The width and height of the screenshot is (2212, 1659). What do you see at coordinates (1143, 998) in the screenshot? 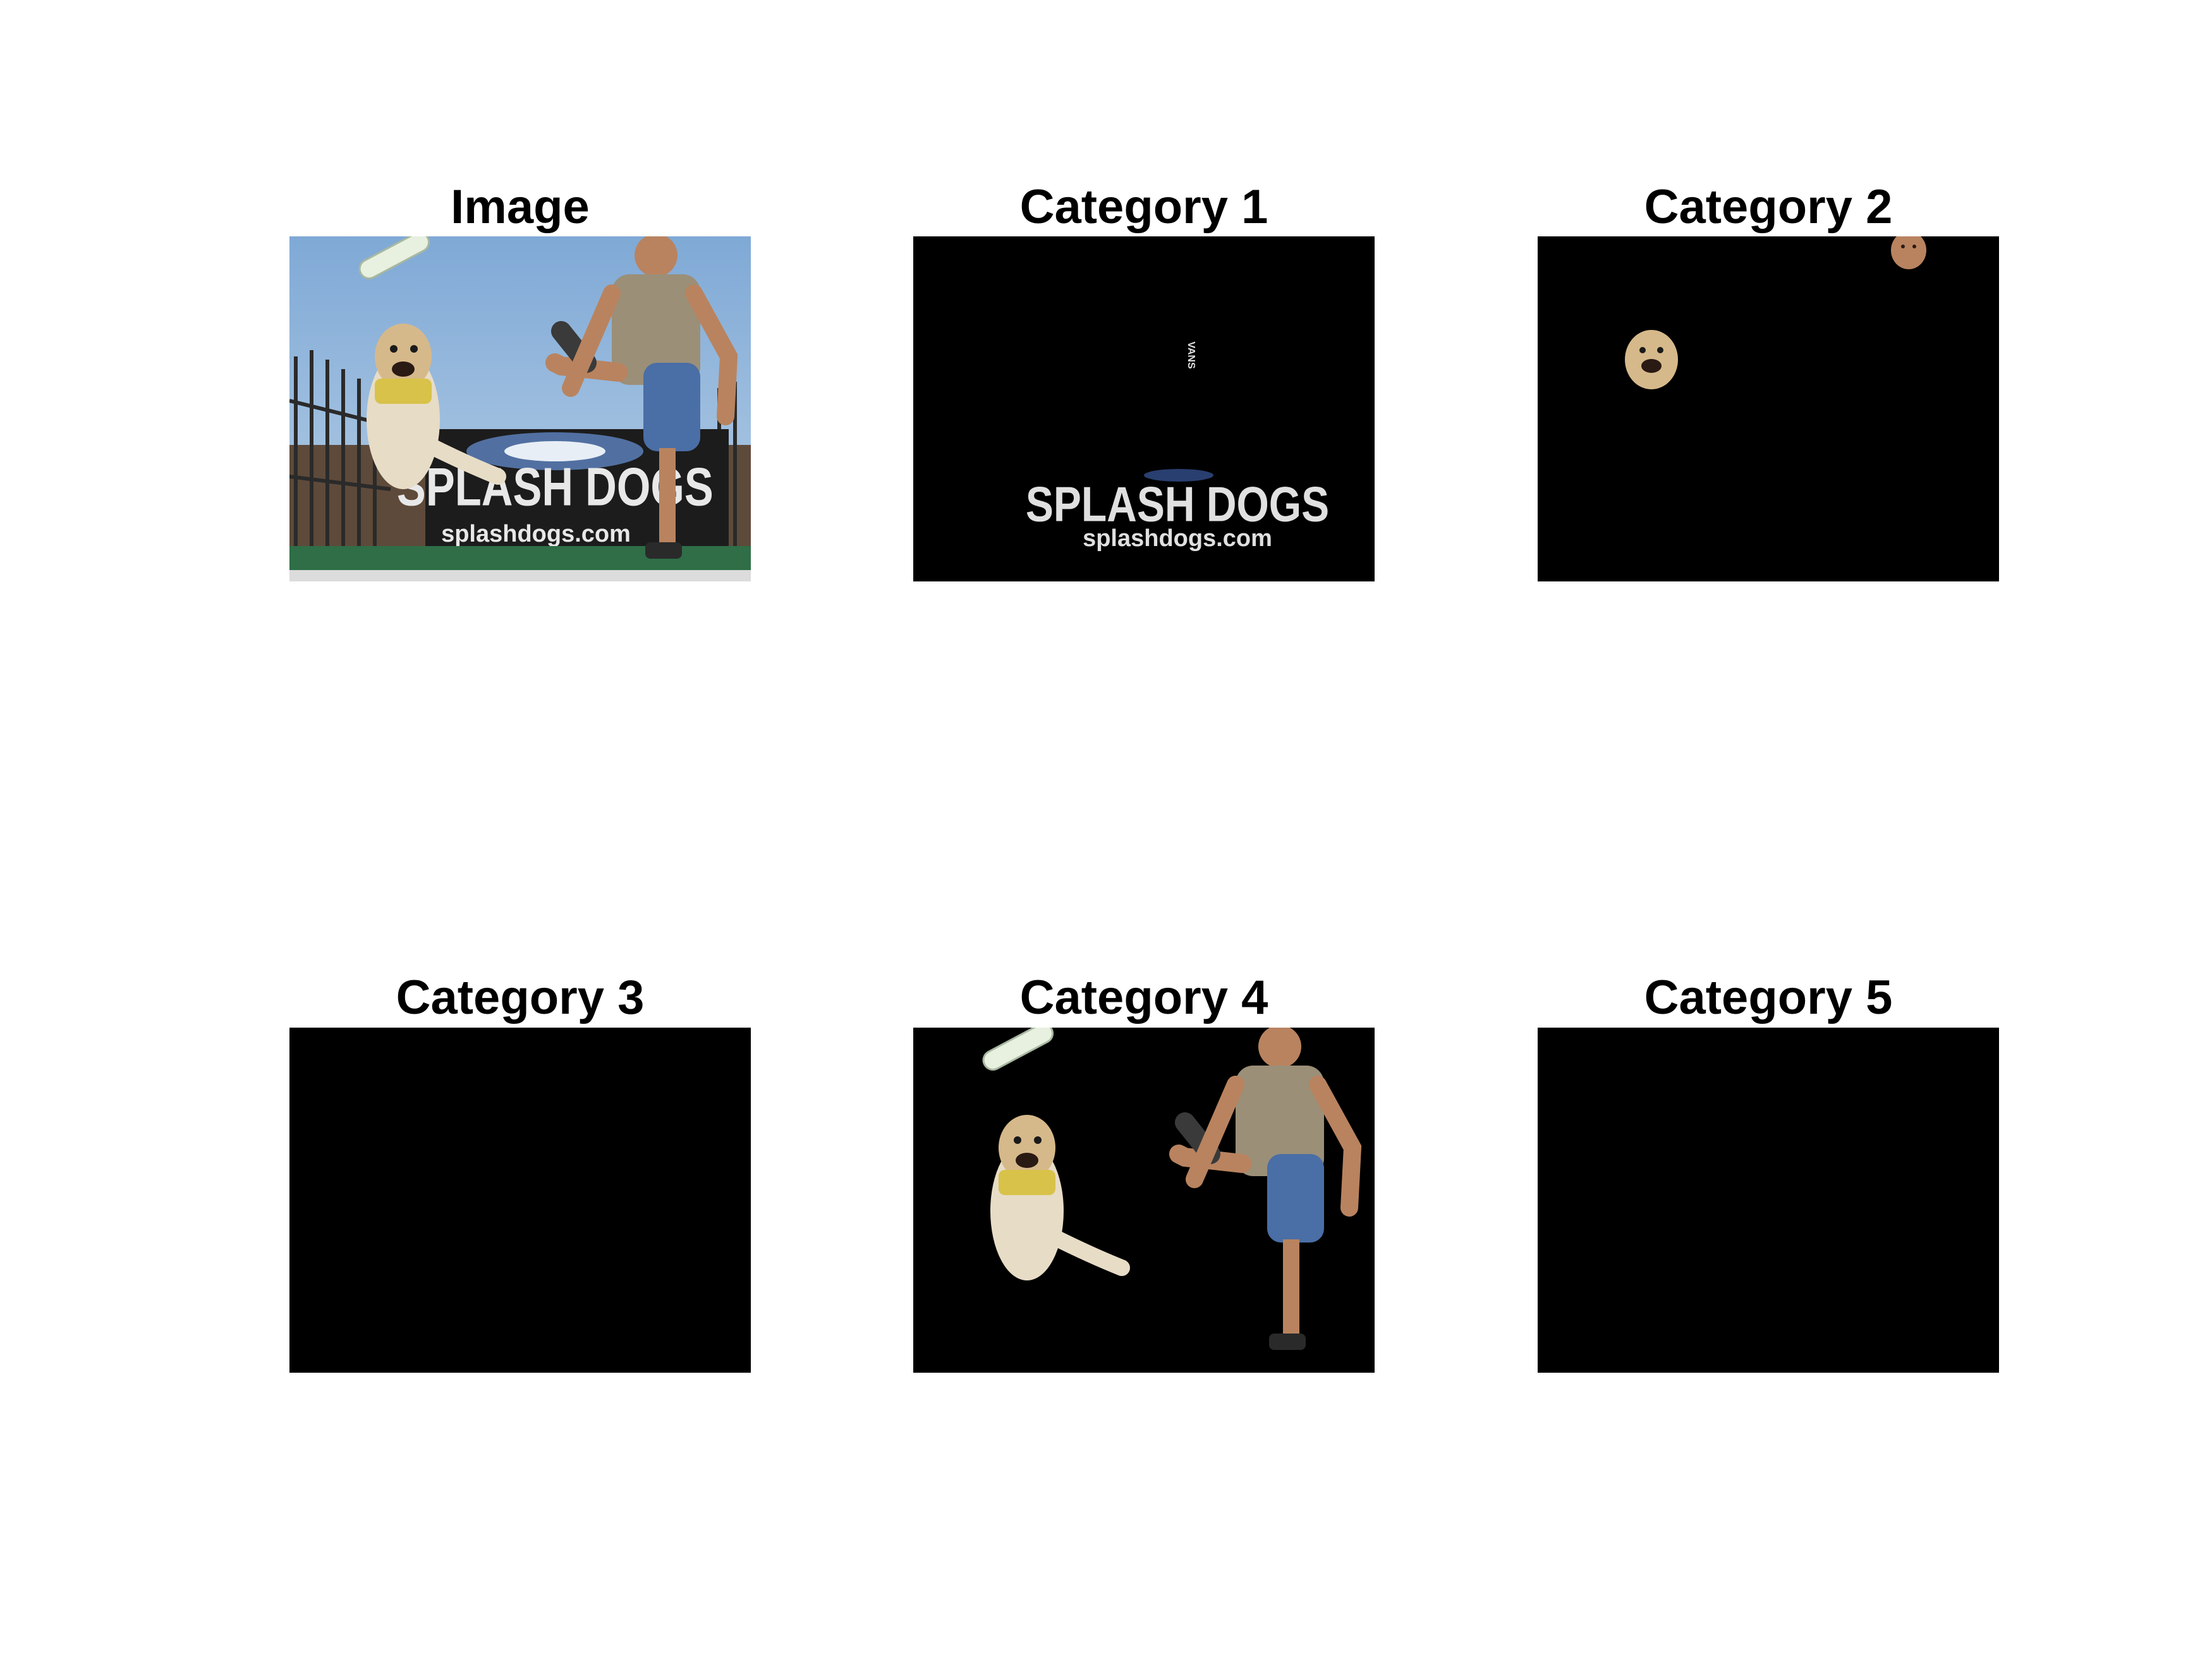
I see `panel-title-category-4: Category 4` at bounding box center [1143, 998].